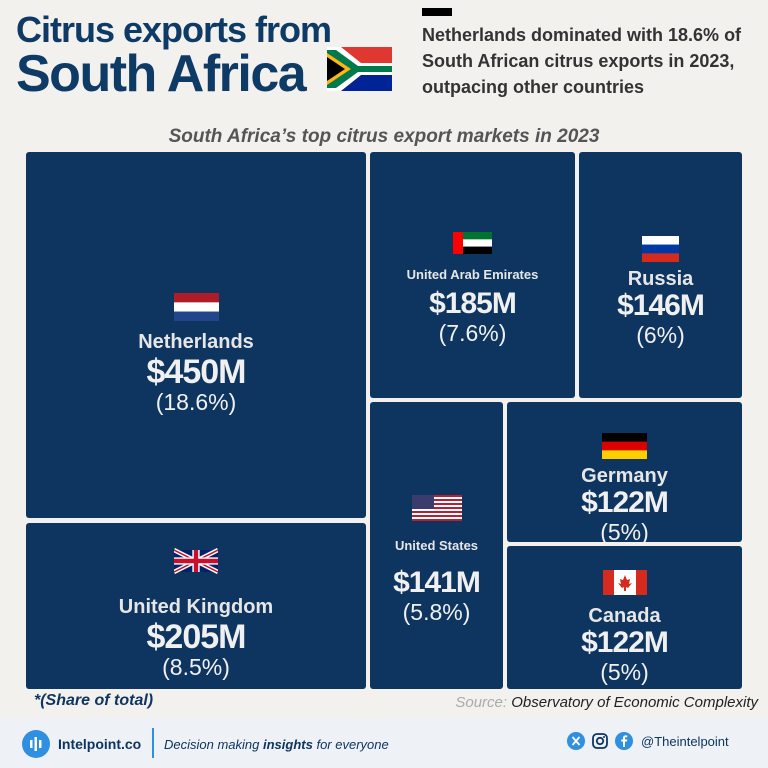 Image resolution: width=768 pixels, height=768 pixels. Describe the element at coordinates (174, 29) in the screenshot. I see `title-line-1: Citrus exports from` at that location.